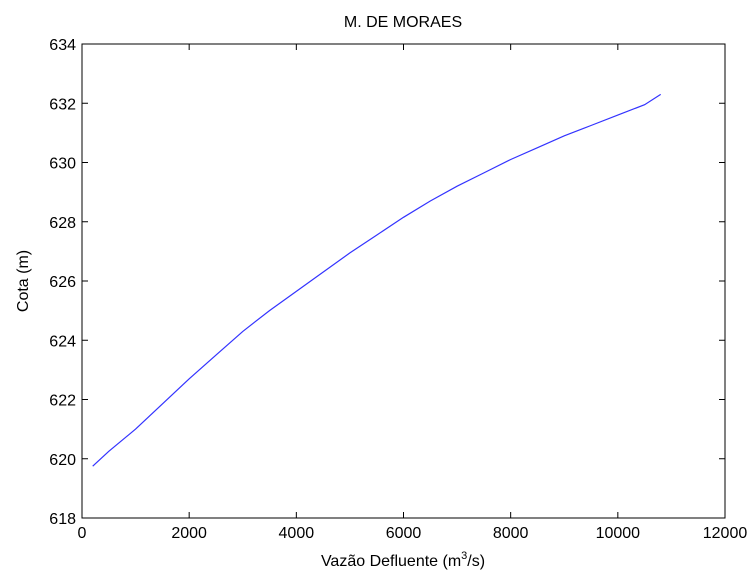 The height and width of the screenshot is (576, 754). I want to click on y-tick-label: 622, so click(62, 401).